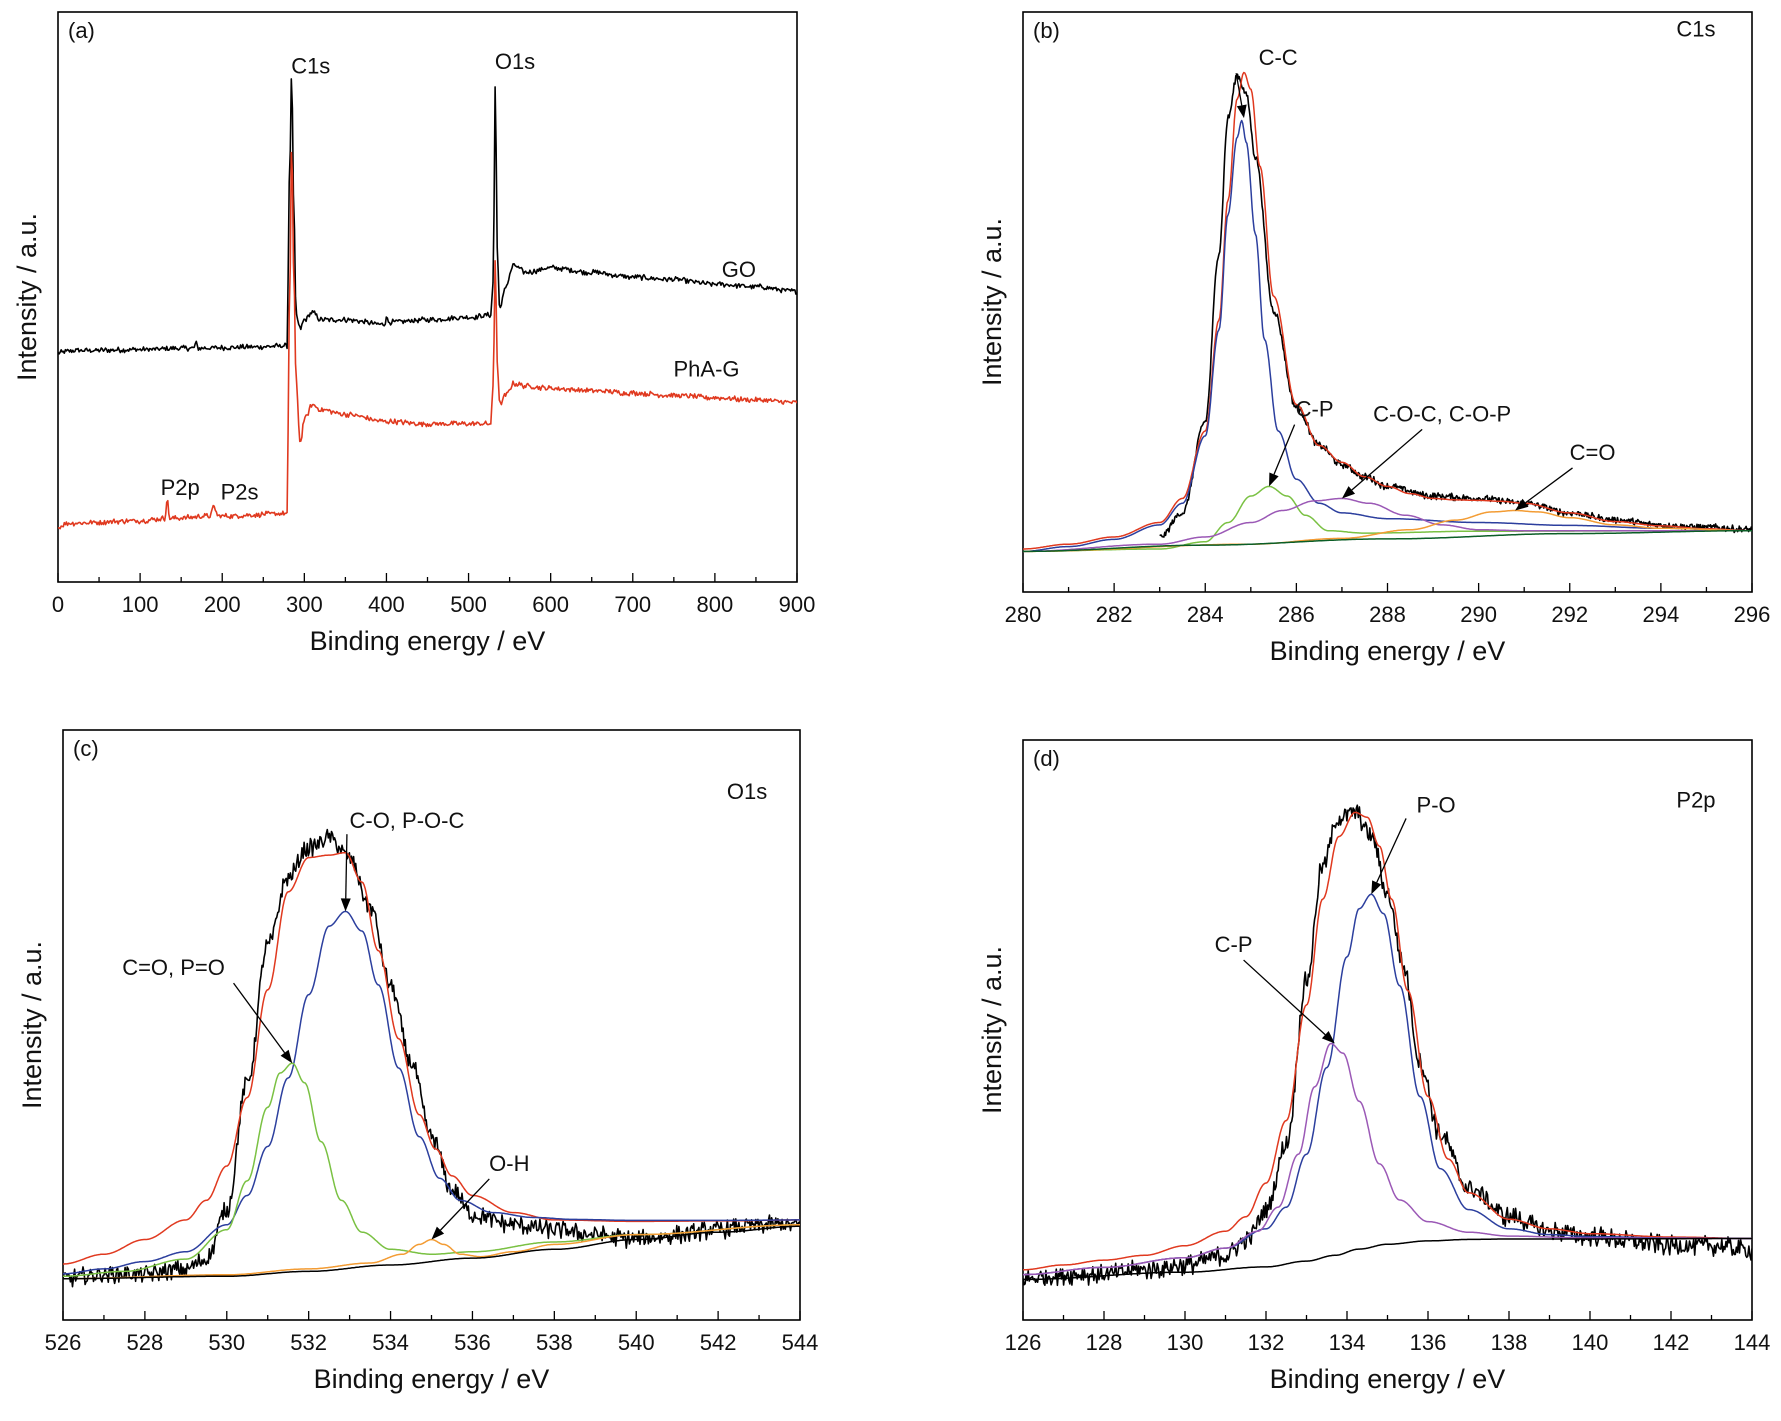  What do you see at coordinates (304, 604) in the screenshot?
I see `x-tick-label: 300` at bounding box center [304, 604].